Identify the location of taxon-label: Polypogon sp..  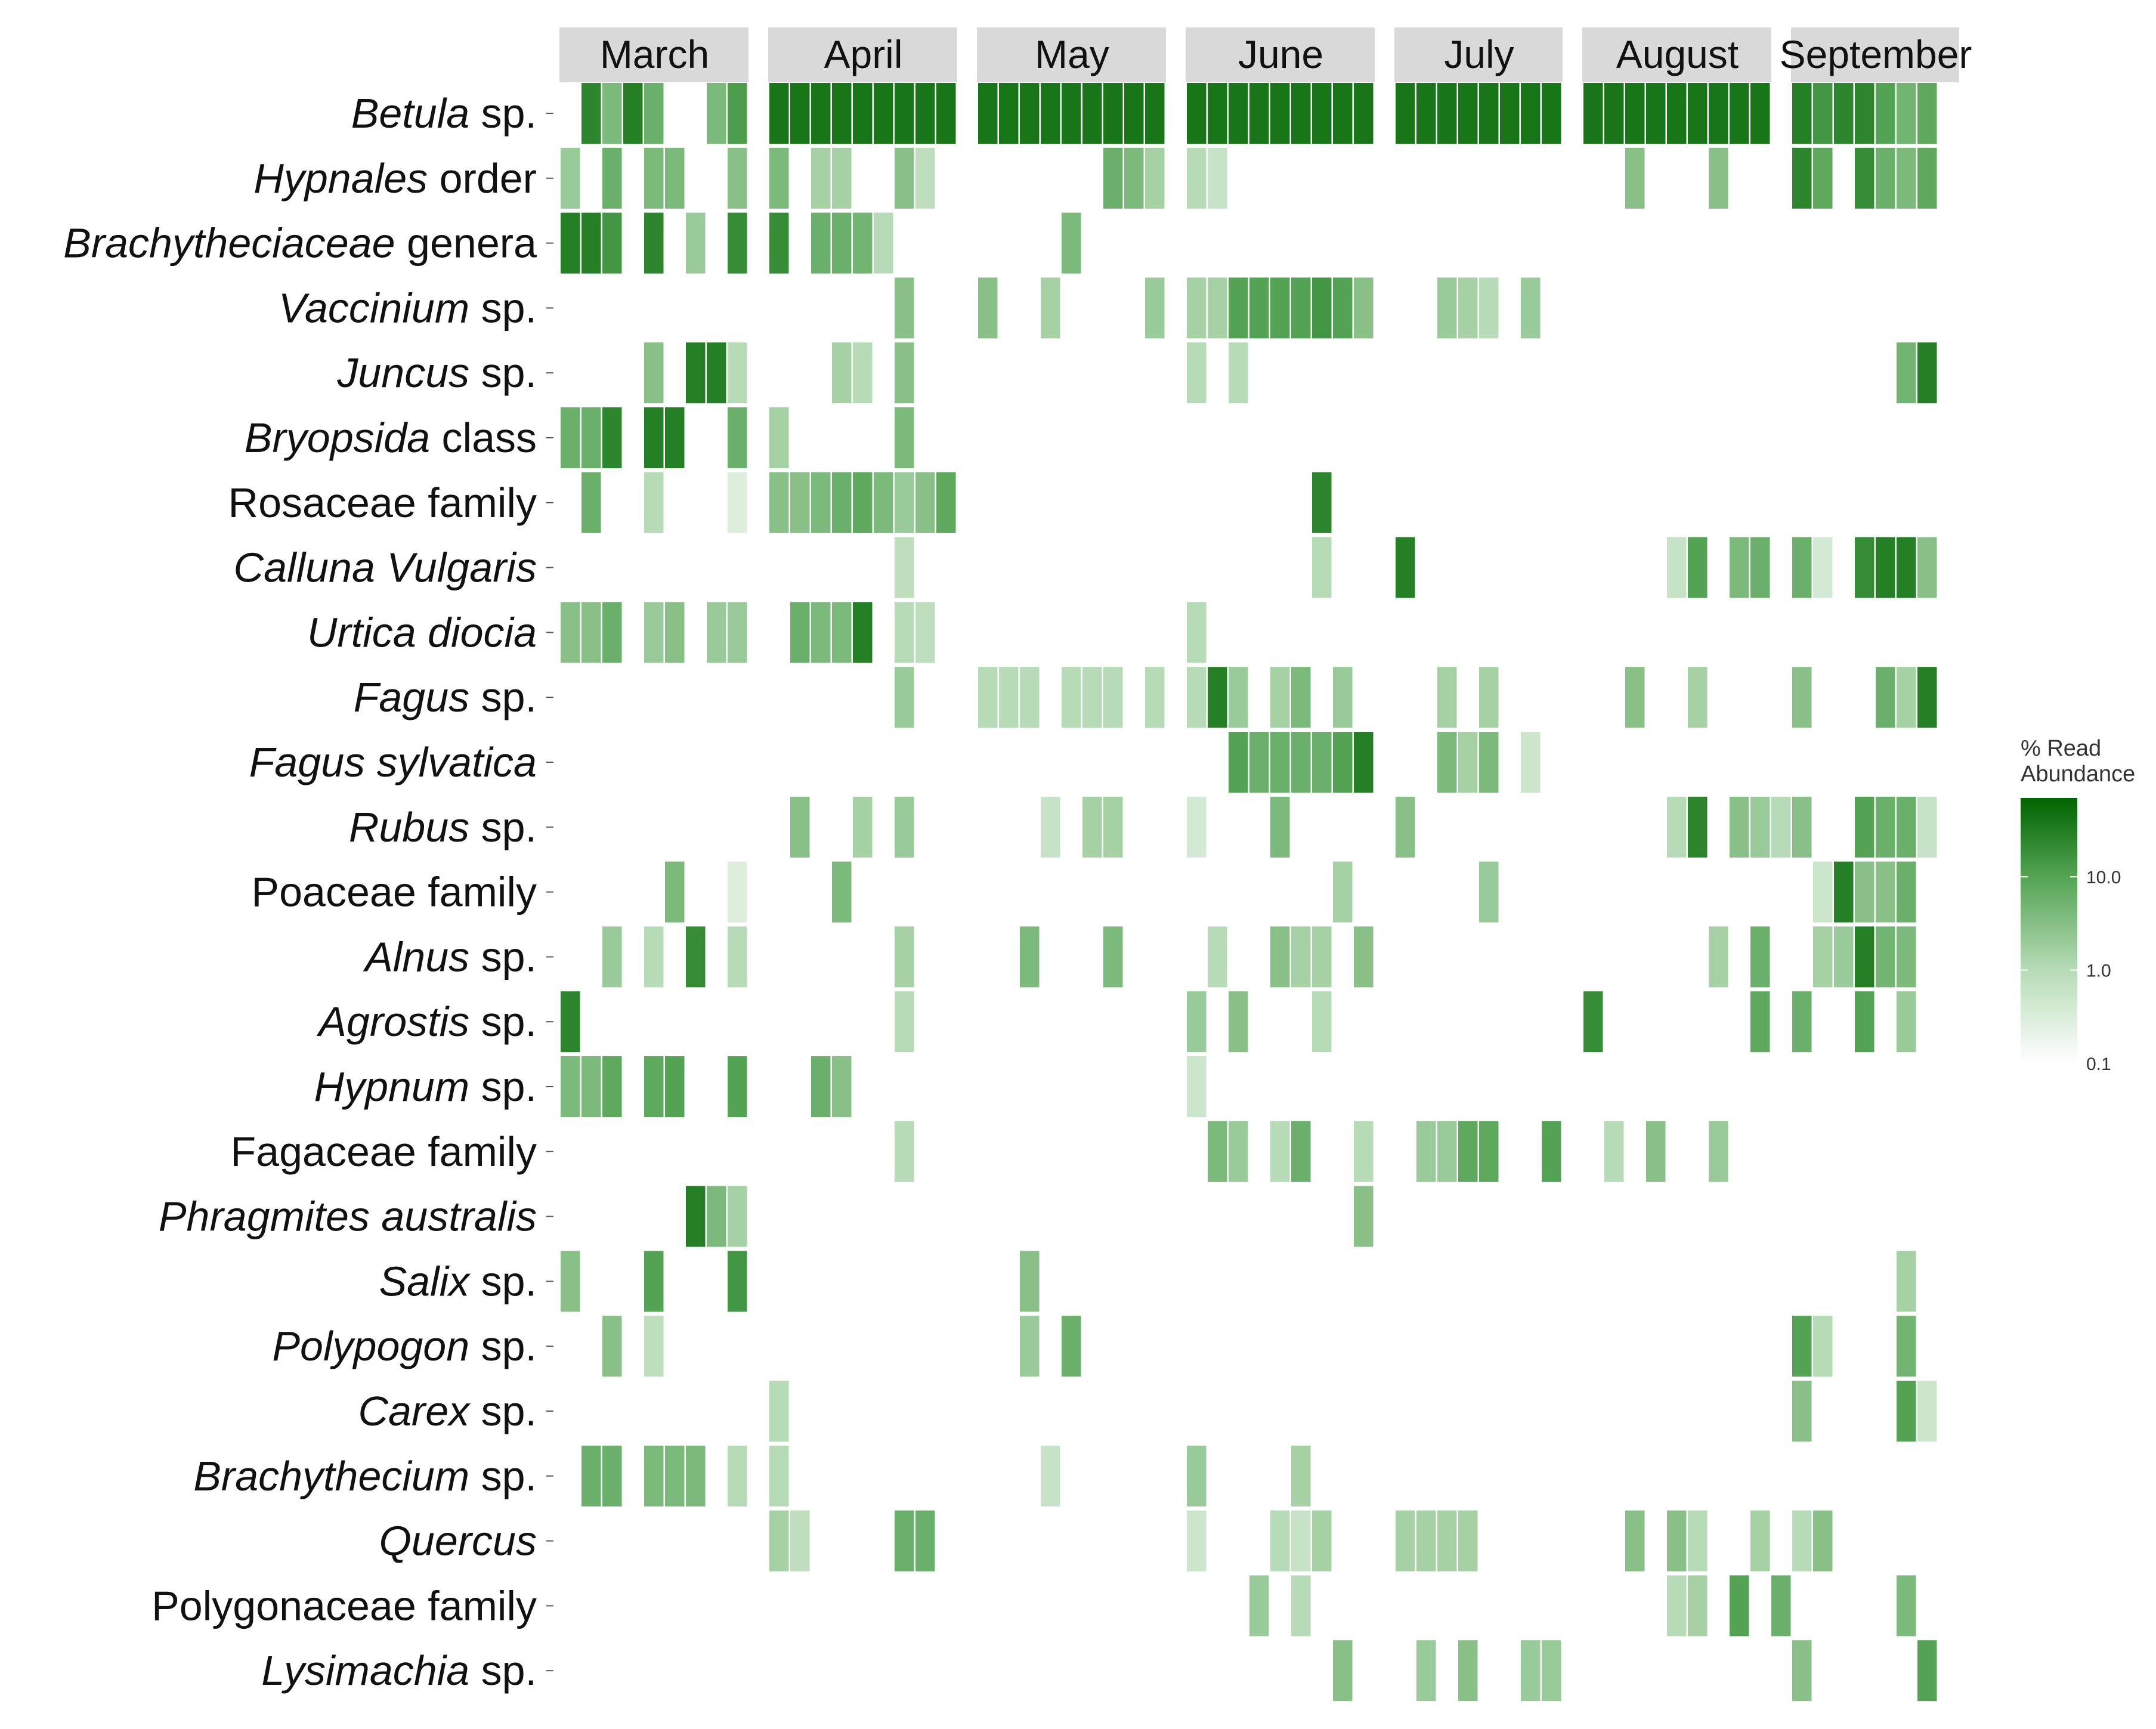
(405, 1346).